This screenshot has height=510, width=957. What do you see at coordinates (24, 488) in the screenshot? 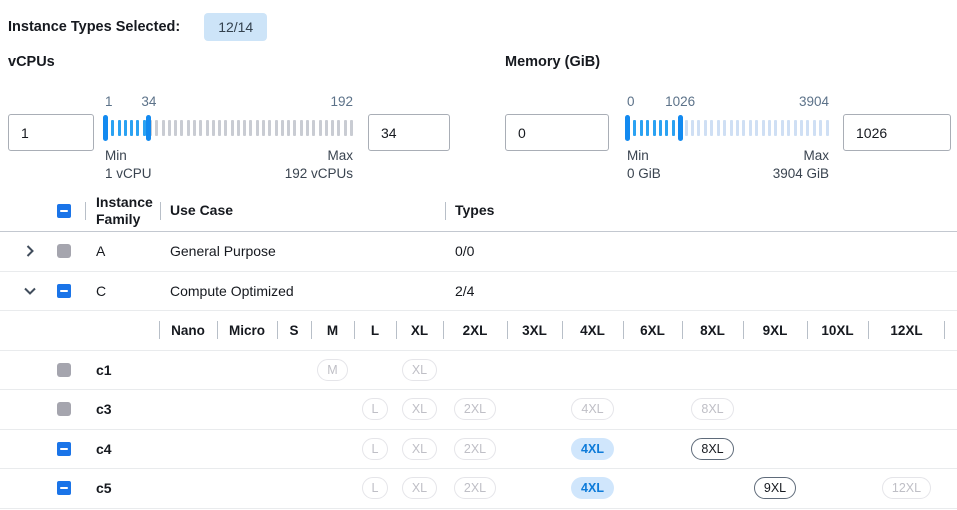
I see `expand-cell-empty` at bounding box center [24, 488].